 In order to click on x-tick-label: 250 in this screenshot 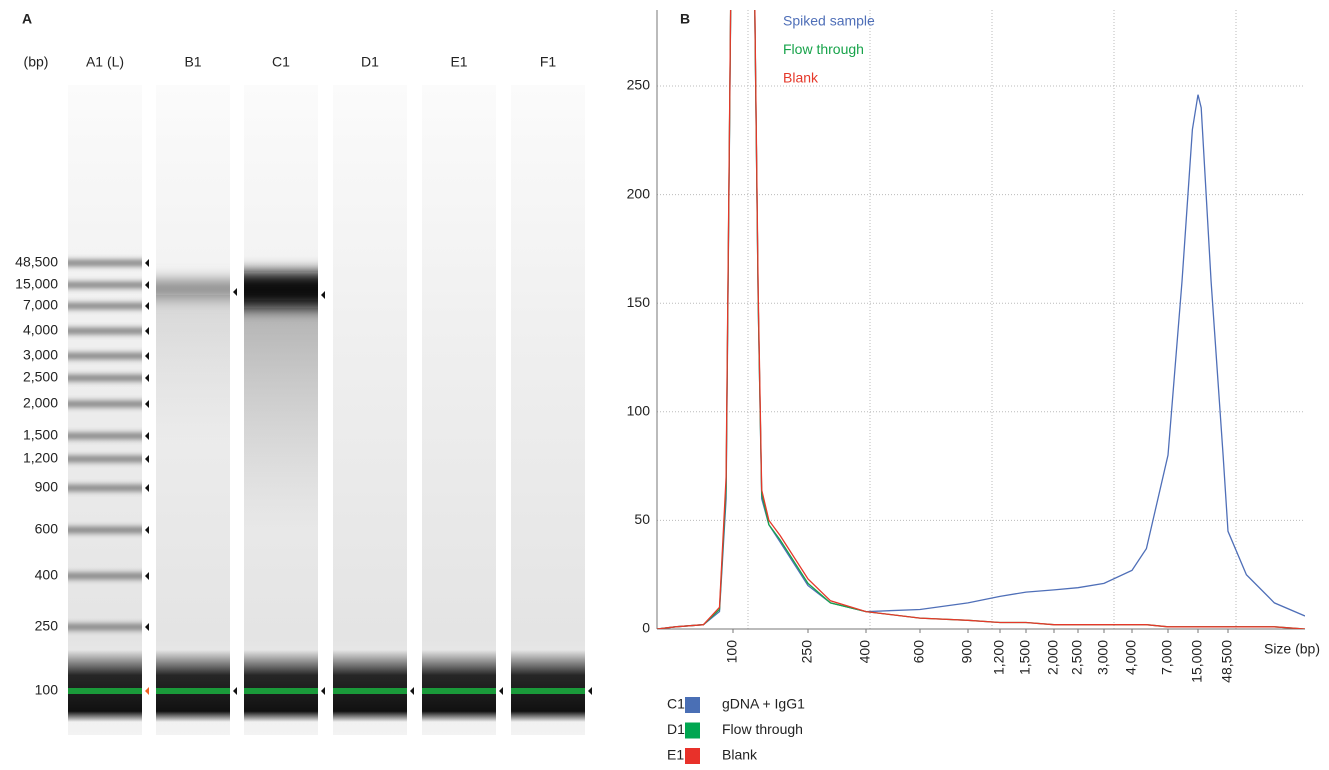, I will do `click(807, 652)`.